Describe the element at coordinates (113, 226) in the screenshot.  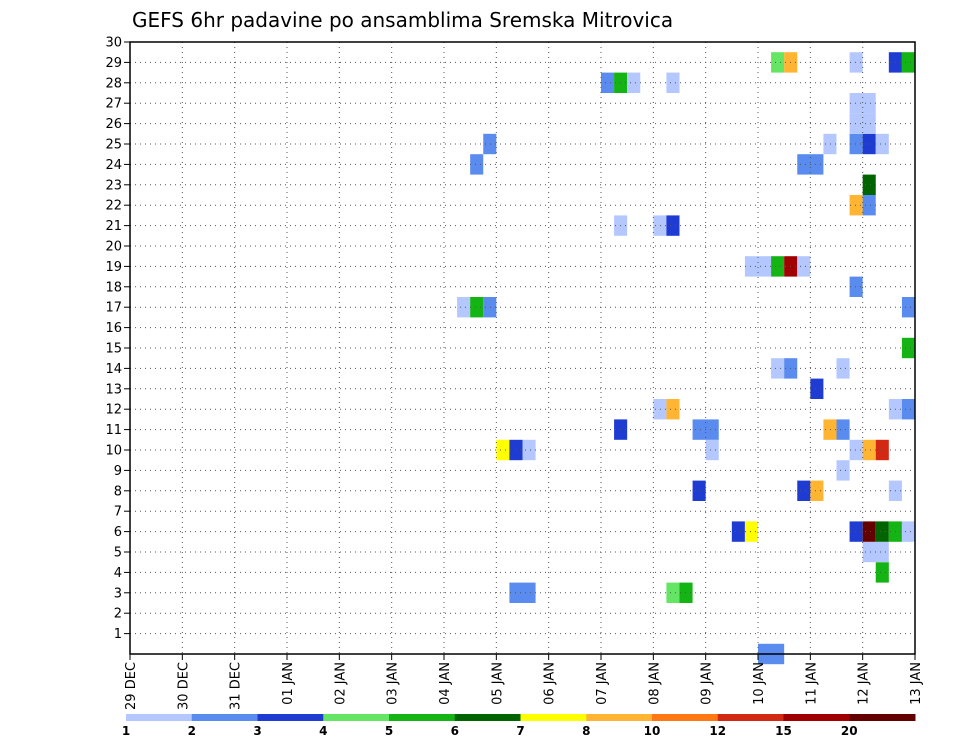
I see `y-tick-label: 21` at that location.